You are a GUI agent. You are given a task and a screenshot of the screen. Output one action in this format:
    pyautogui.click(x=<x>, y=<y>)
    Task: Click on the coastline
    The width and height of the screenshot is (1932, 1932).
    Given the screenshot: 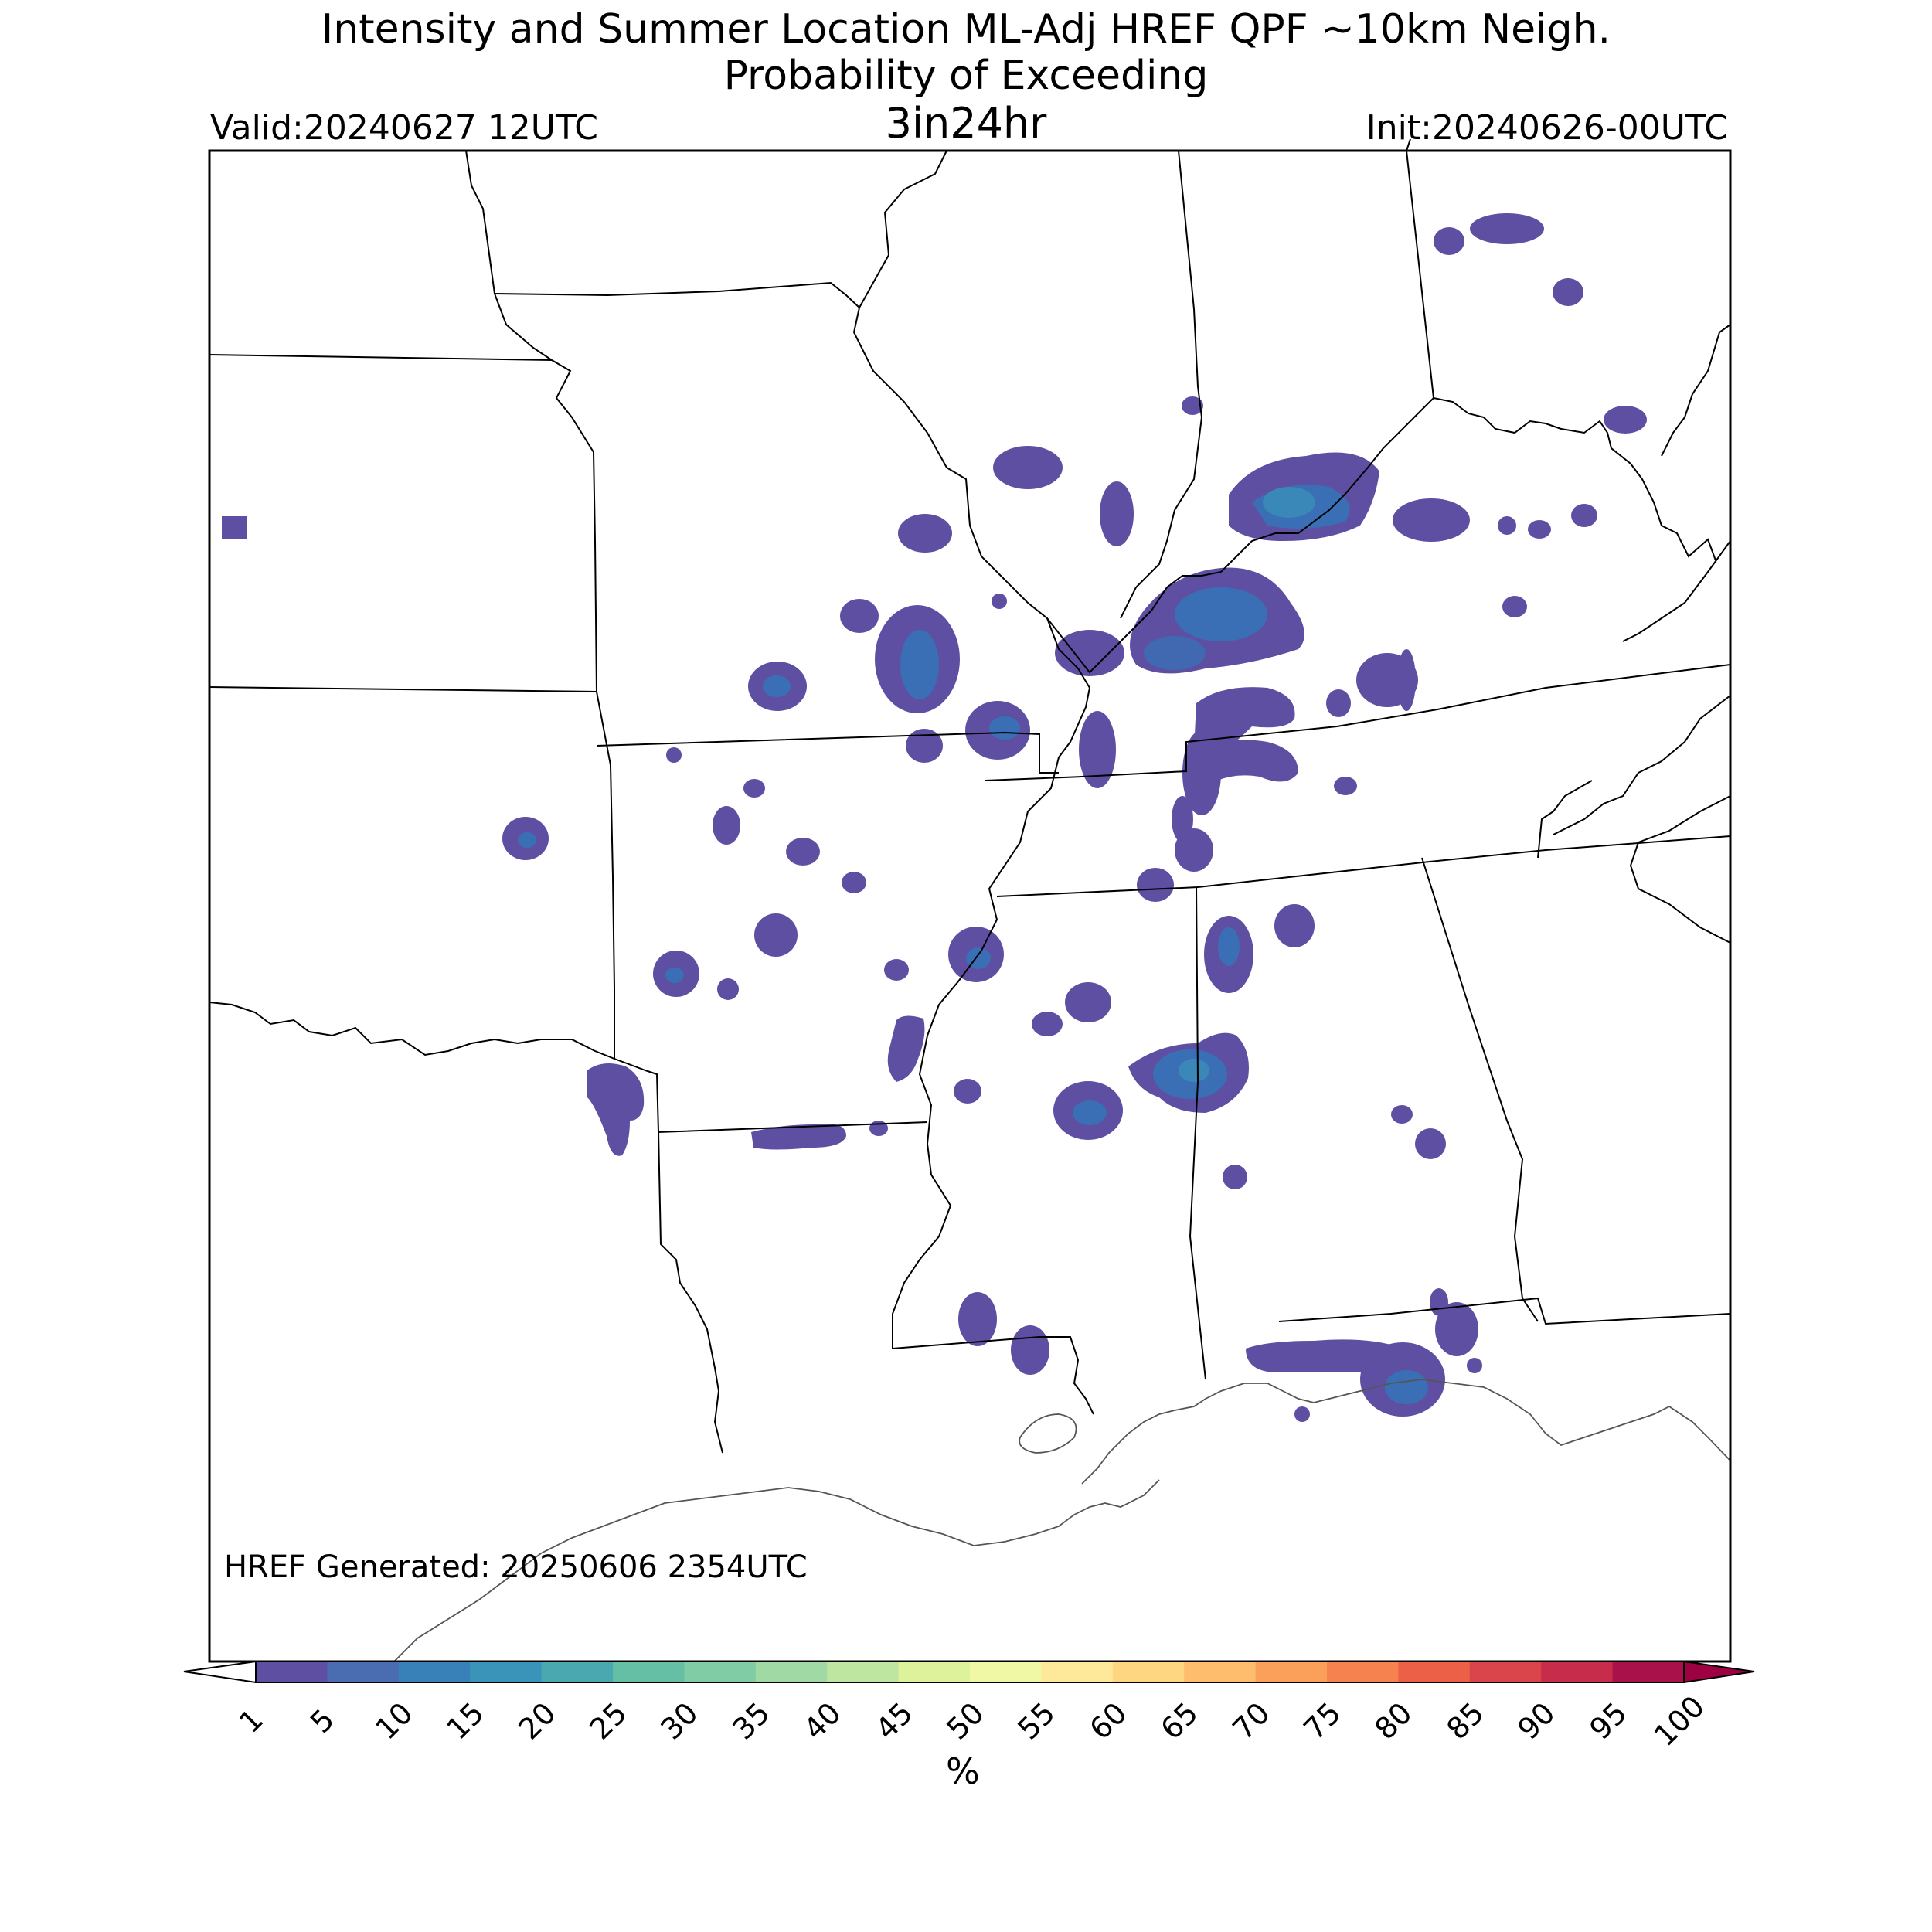 What is the action you would take?
    pyautogui.click(x=1062, y=1520)
    